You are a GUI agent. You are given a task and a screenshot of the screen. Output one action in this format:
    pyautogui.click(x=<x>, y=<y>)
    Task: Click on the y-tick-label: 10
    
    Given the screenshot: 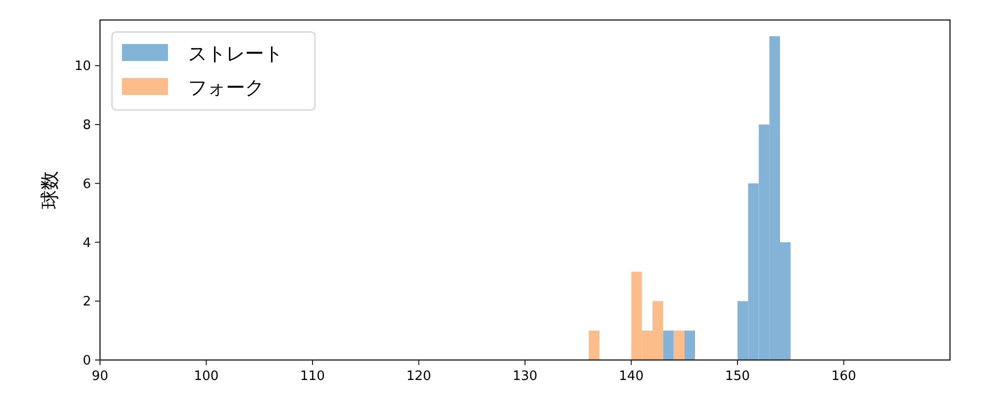 What is the action you would take?
    pyautogui.click(x=82, y=66)
    